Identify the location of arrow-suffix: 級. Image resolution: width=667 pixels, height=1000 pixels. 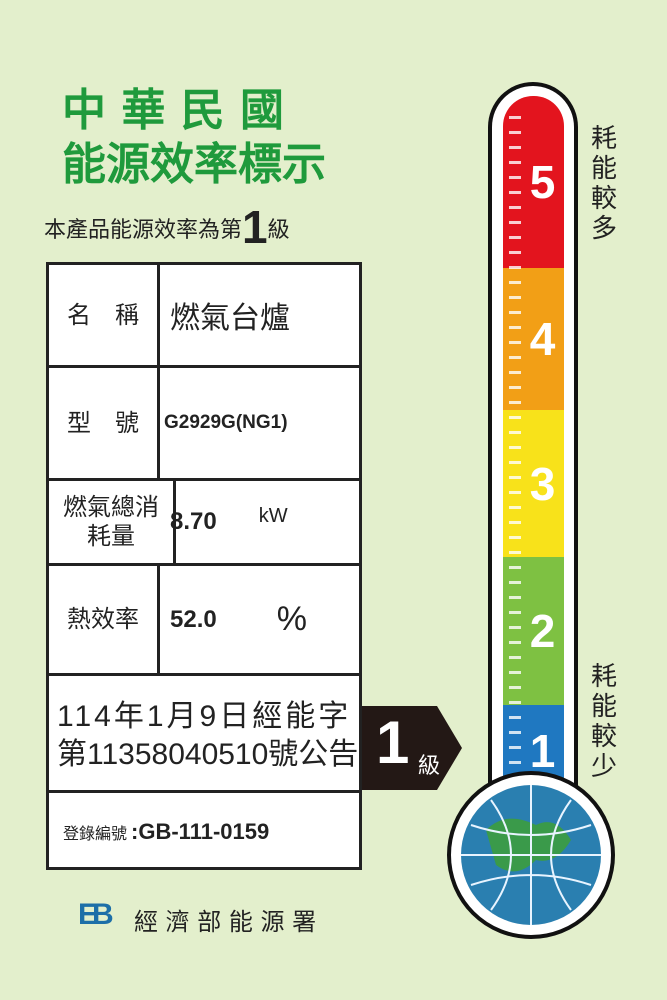
(429, 766).